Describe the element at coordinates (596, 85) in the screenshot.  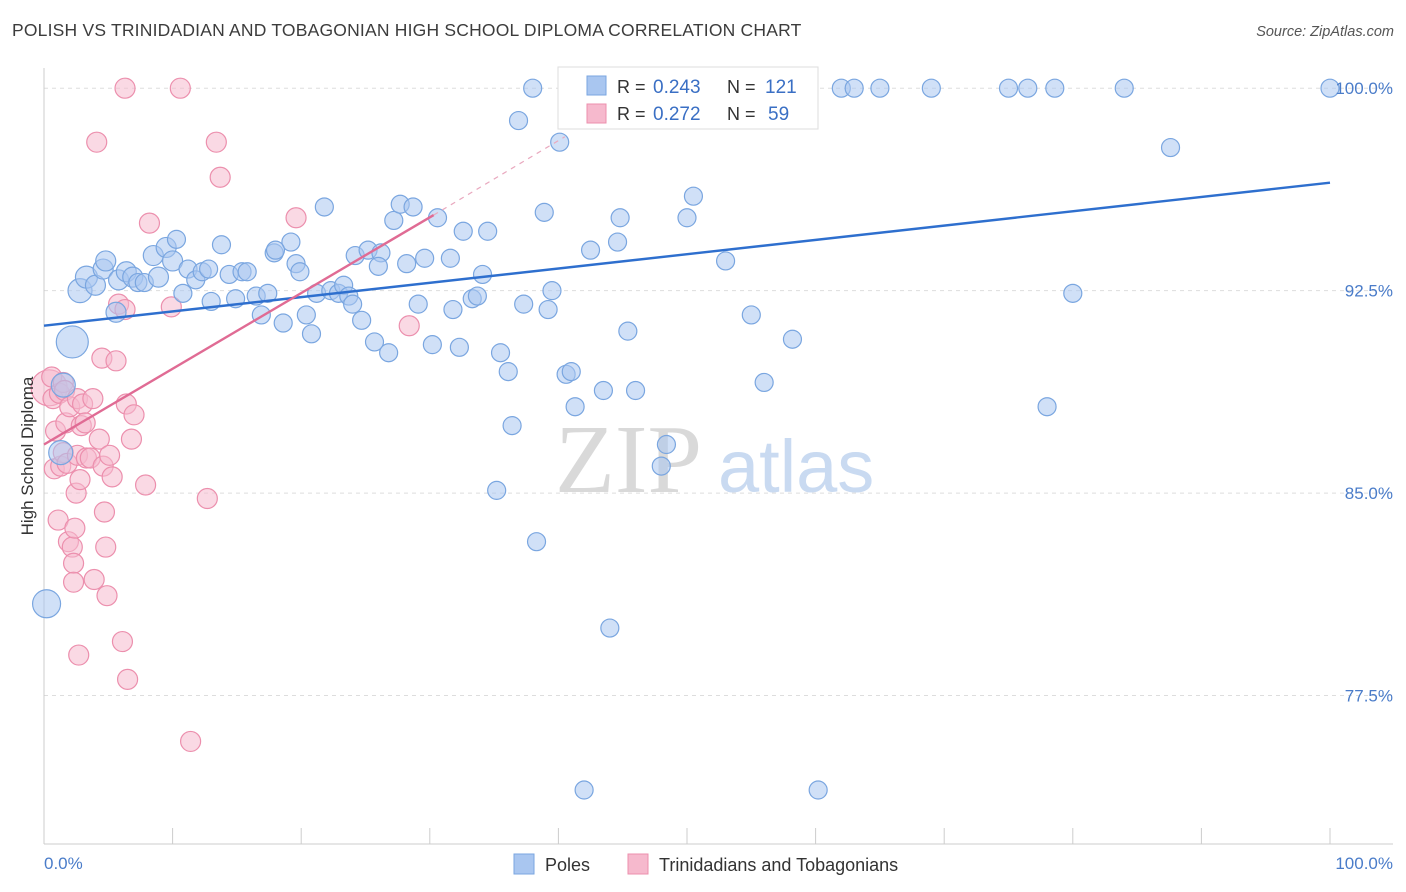
I see `stats-legend-swatch-poles` at that location.